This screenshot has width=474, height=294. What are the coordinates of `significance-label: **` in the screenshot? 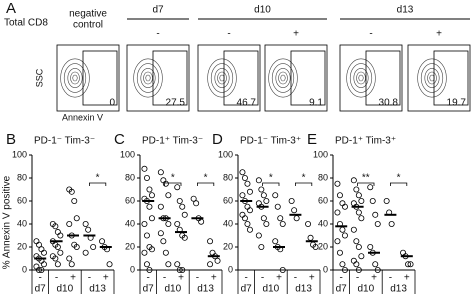 It's located at (366, 178).